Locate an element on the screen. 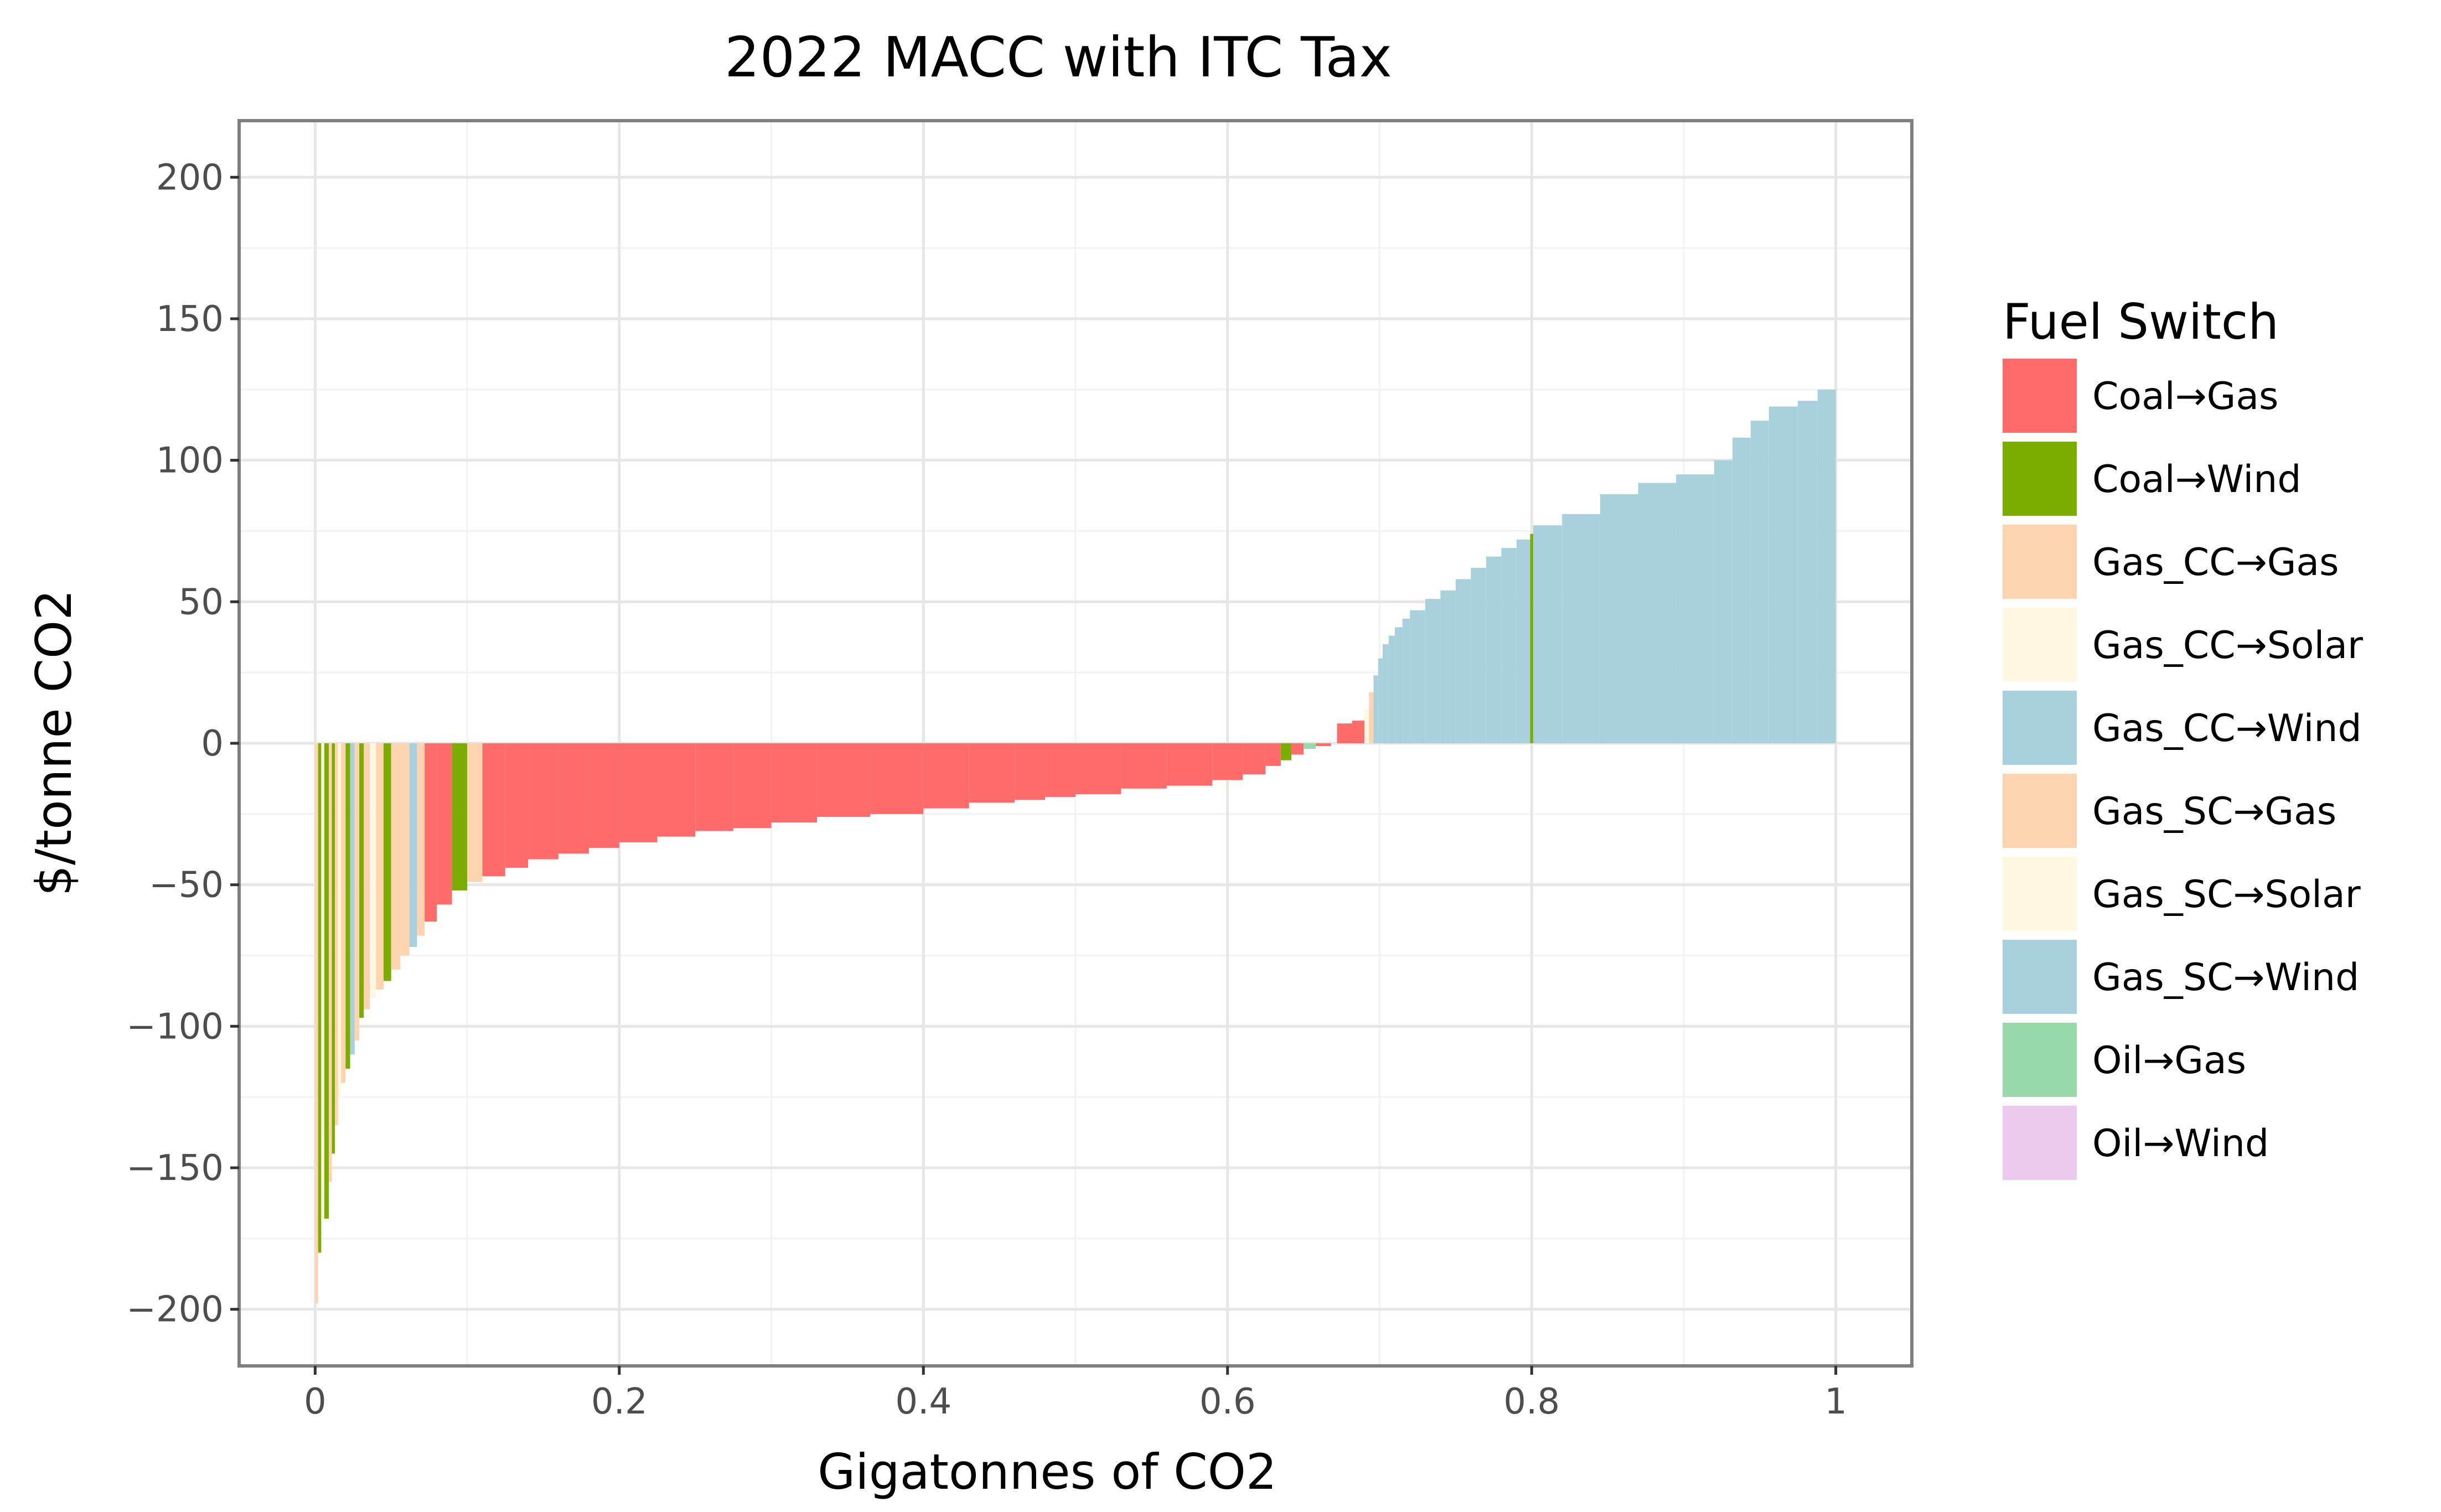 This screenshot has width=2441, height=1512. y-tick-label: −150 is located at coordinates (175, 1168).